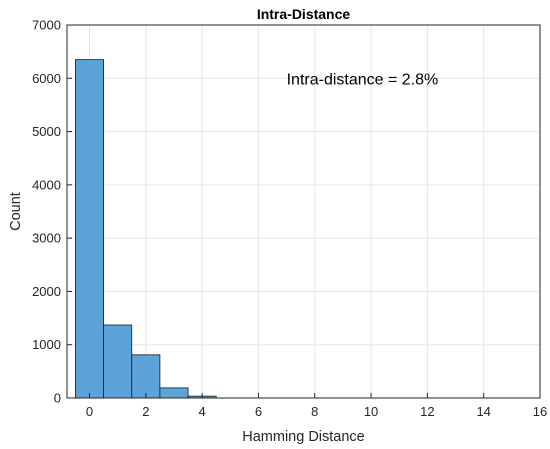 The image size is (550, 449). I want to click on x-tick-label: 12, so click(427, 411).